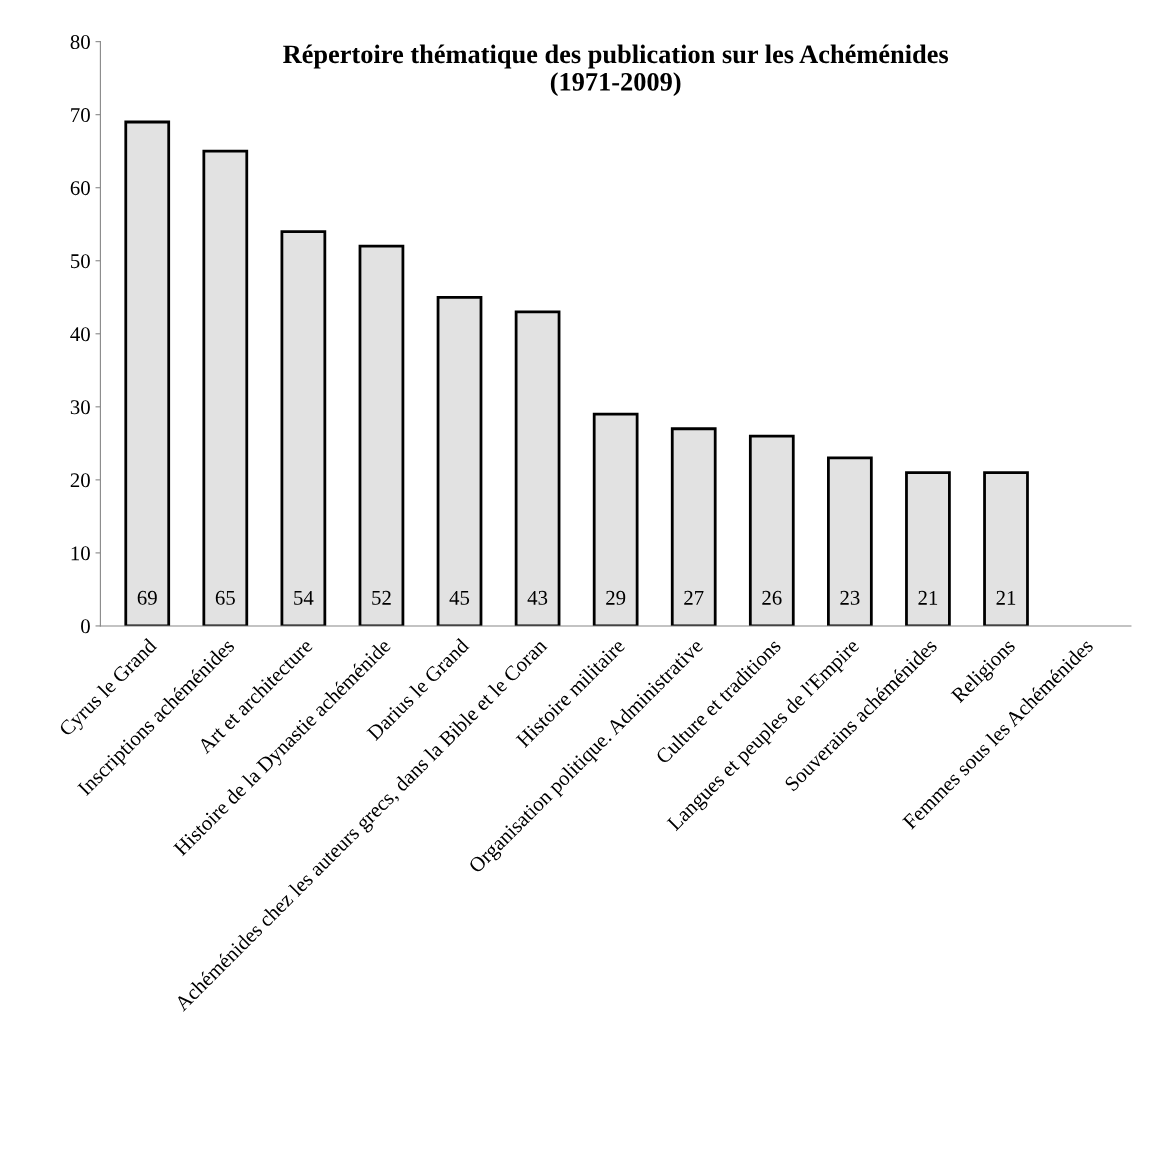 This screenshot has width=1154, height=1157. Describe the element at coordinates (304, 597) in the screenshot. I see `data-label: 54` at that location.